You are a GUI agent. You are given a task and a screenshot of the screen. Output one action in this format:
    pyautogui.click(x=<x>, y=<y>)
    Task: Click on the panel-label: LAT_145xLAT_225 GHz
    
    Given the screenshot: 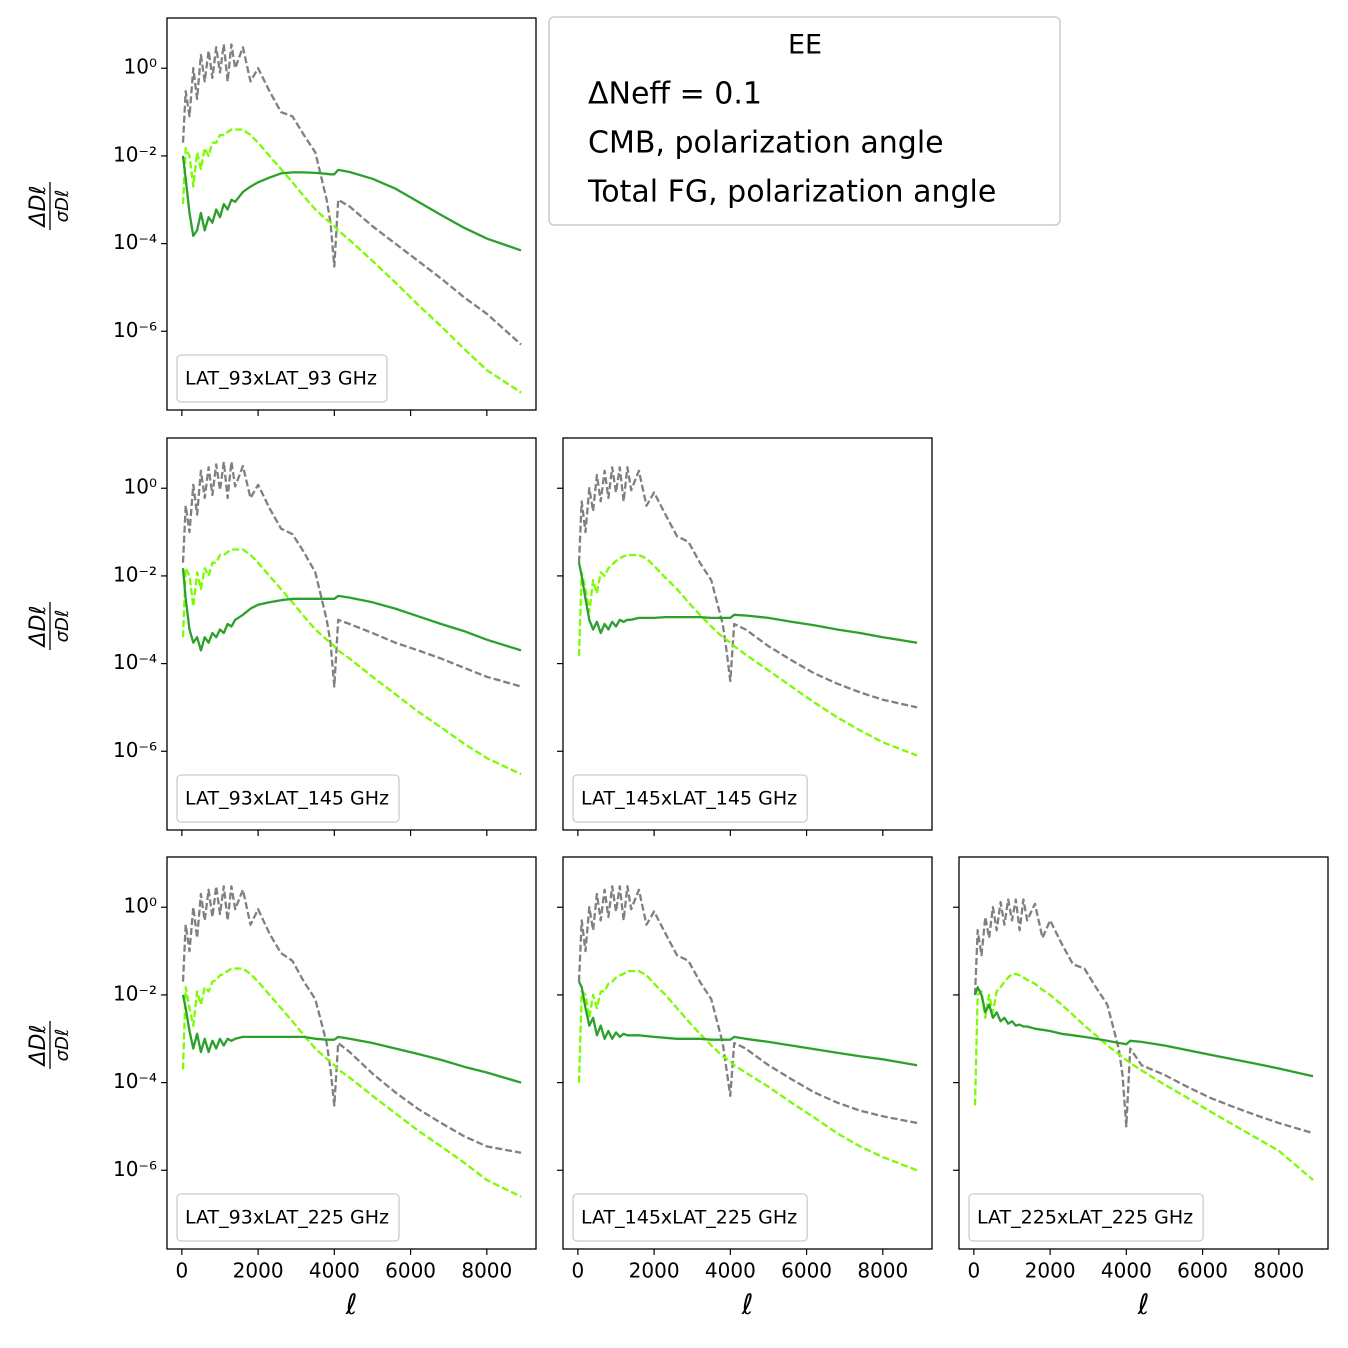 What is the action you would take?
    pyautogui.click(x=689, y=1218)
    